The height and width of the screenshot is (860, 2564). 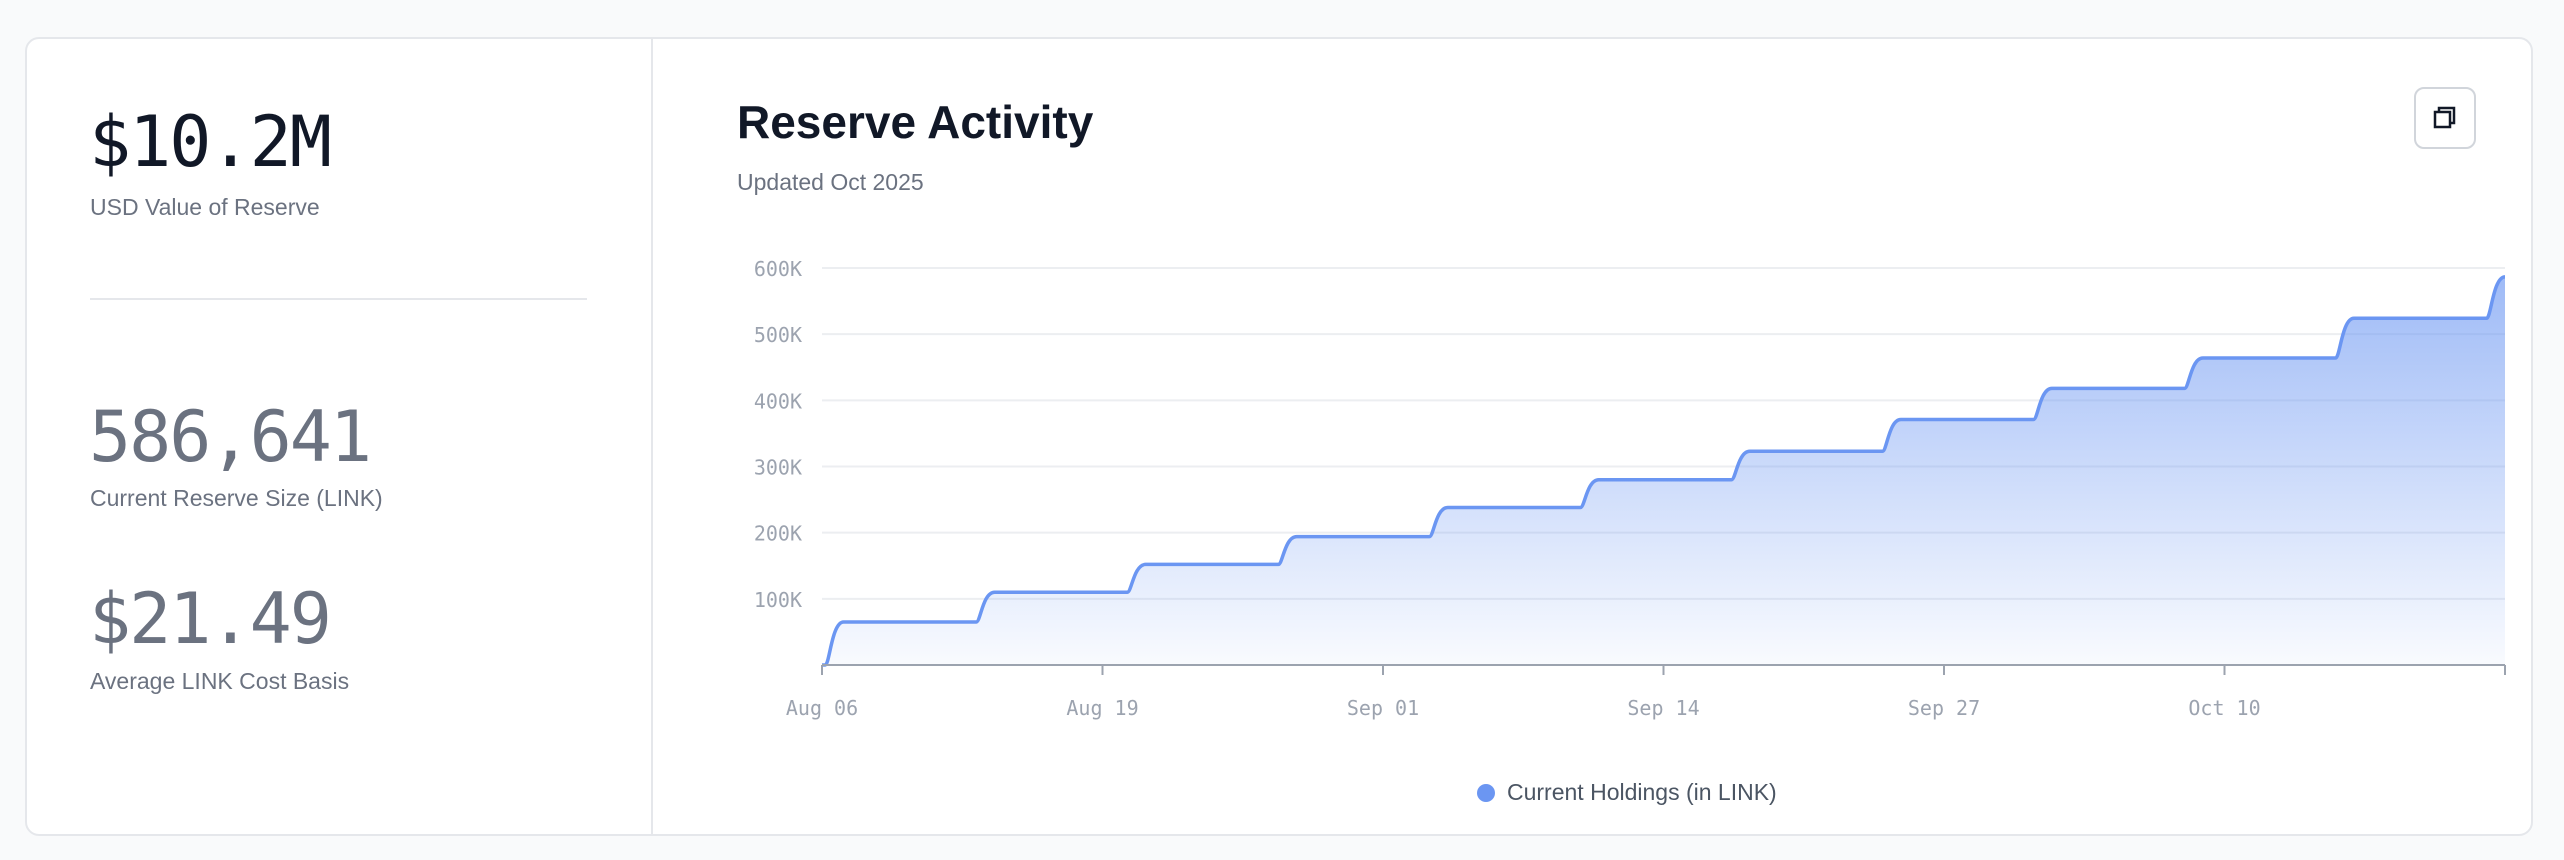 I want to click on y-tick-label: 300K, so click(x=778, y=468).